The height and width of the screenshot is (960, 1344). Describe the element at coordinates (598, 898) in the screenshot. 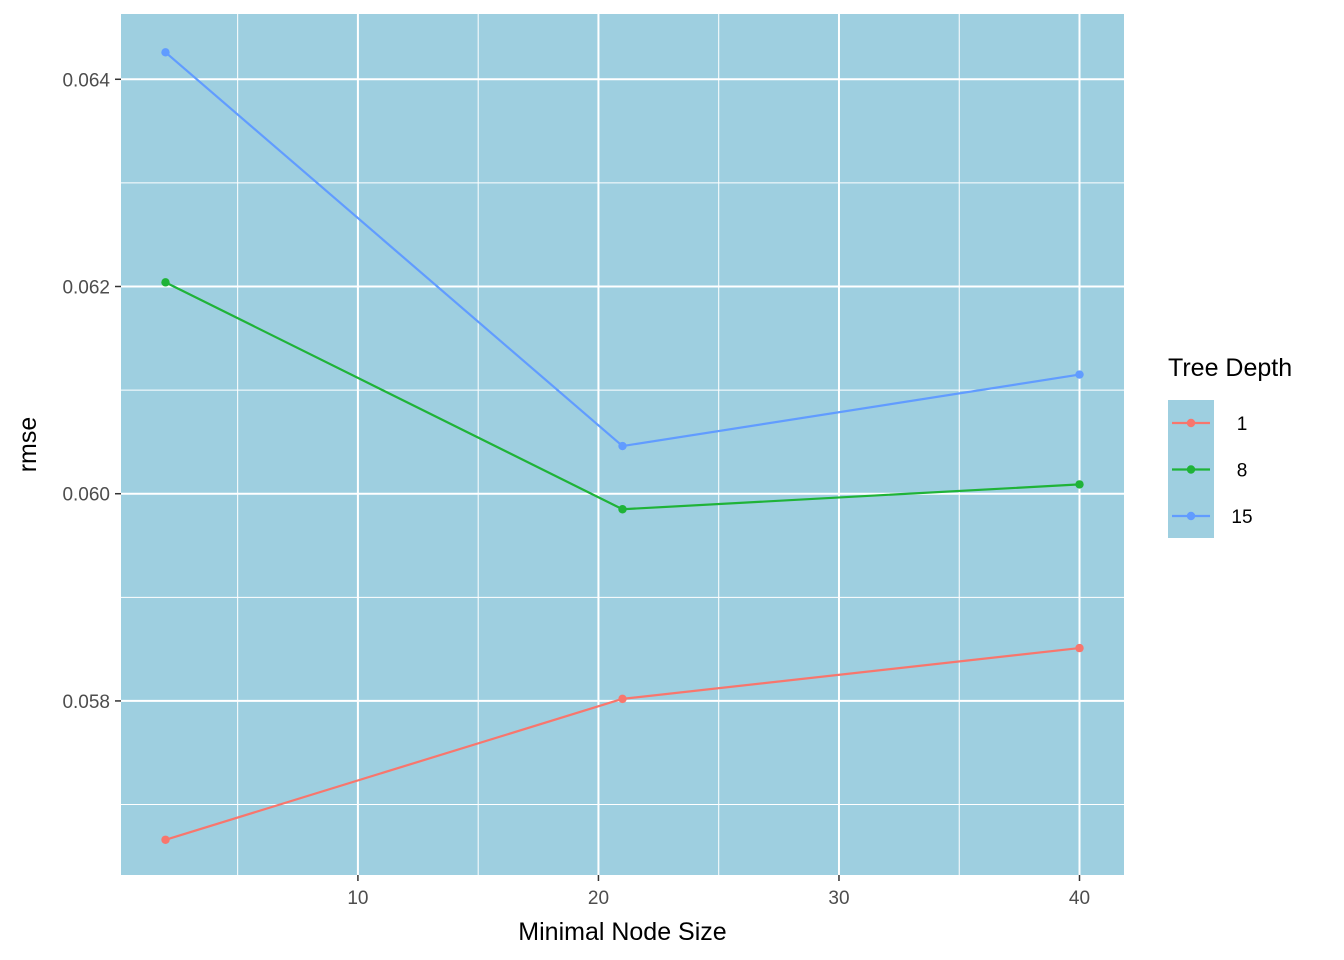

I see `x-tick-label: 20` at that location.